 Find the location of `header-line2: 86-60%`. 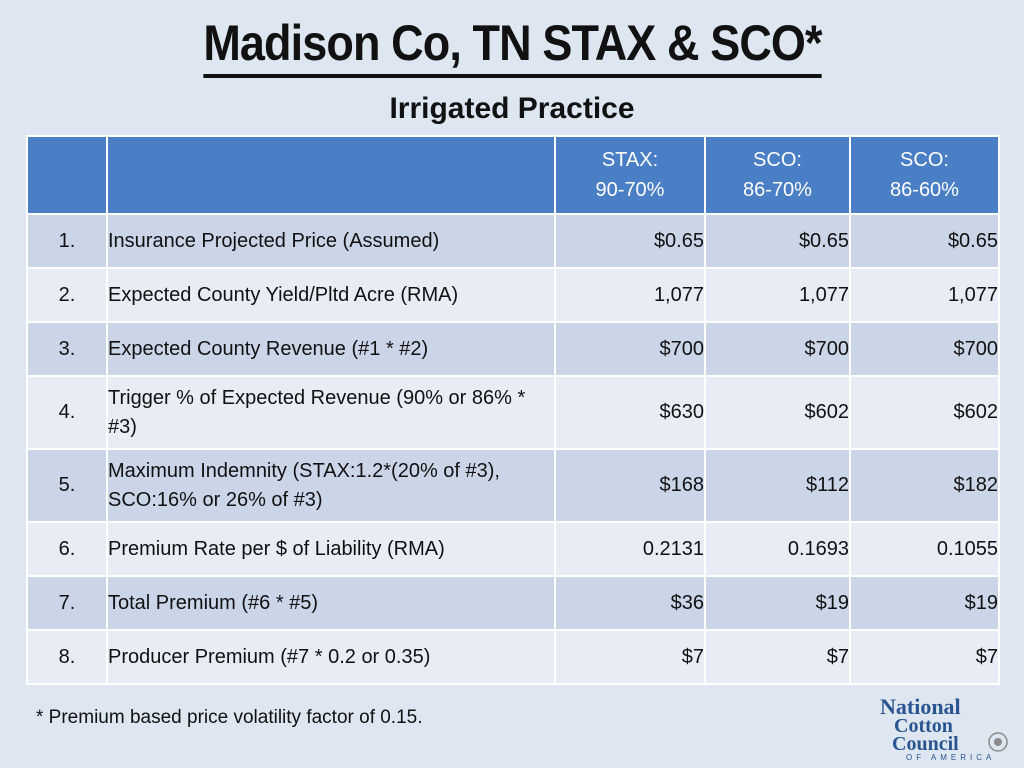

header-line2: 86-60% is located at coordinates (924, 190).